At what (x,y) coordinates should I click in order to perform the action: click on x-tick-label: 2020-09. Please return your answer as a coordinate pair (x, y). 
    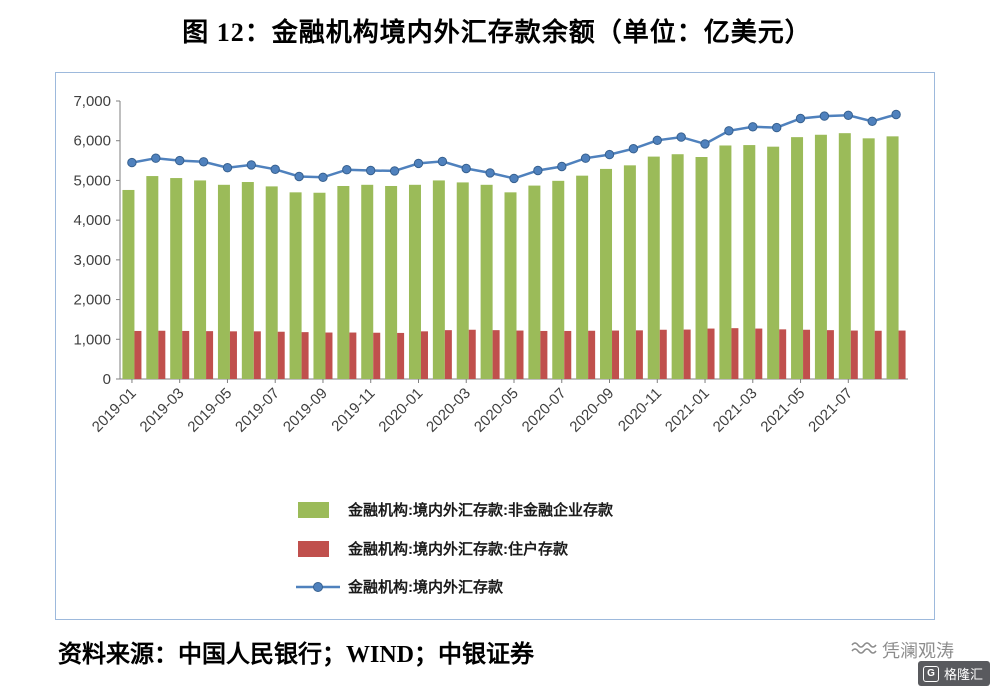
    Looking at the image, I should click on (591, 410).